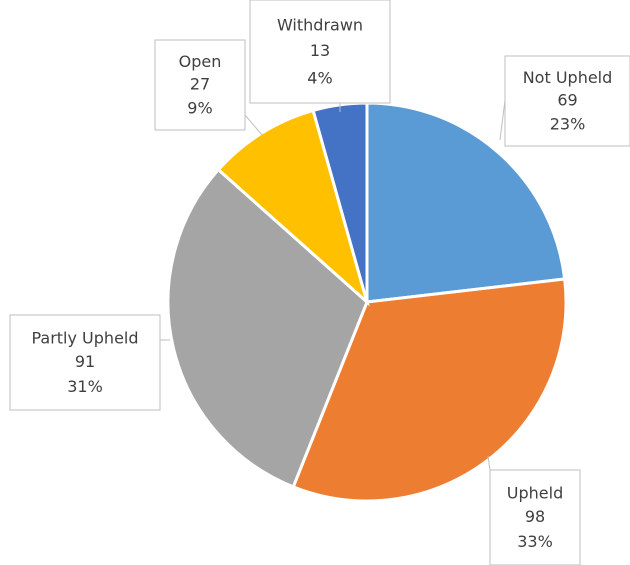 Image resolution: width=630 pixels, height=565 pixels. I want to click on value-label: 91, so click(85, 361).